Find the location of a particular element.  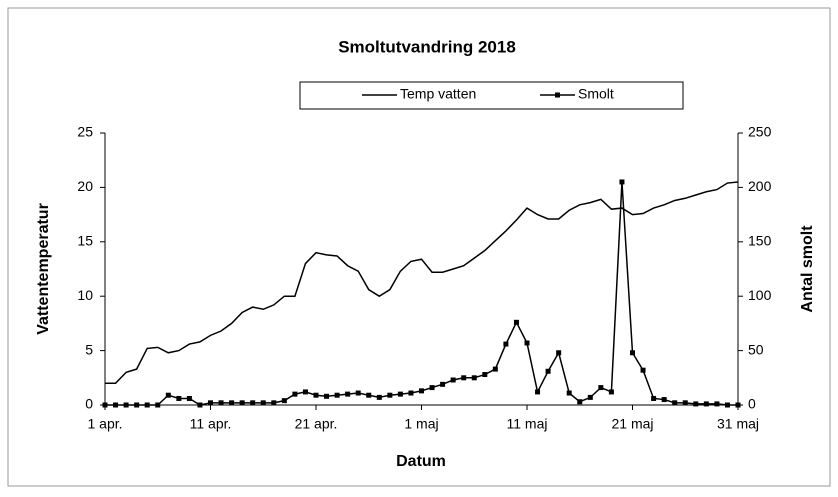

y2-tick-label: 250 is located at coordinates (760, 132).